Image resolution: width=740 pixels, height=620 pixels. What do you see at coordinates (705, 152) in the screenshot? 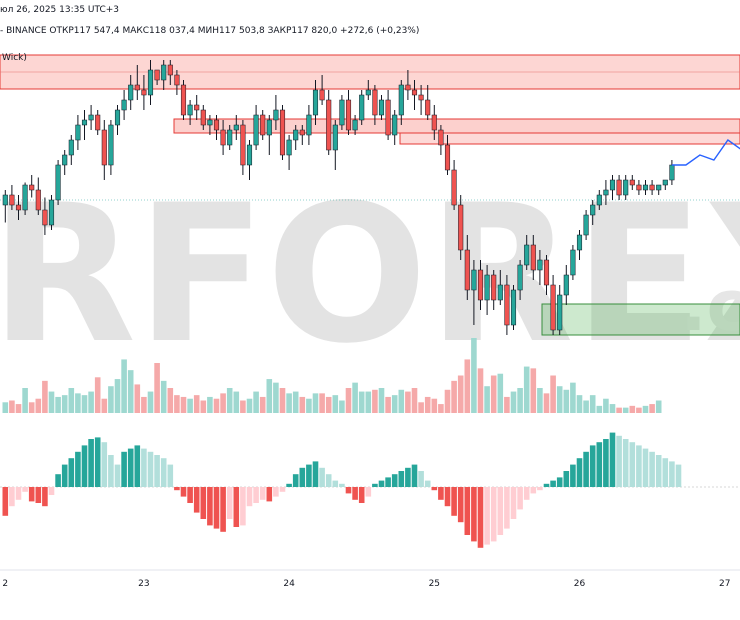
I see `projection-line` at bounding box center [705, 152].